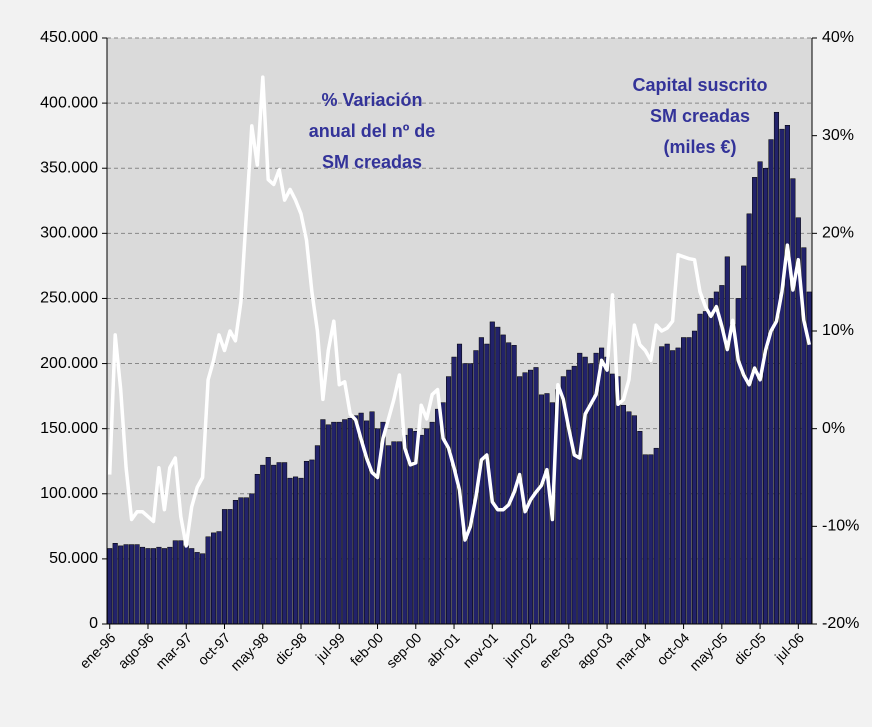  I want to click on y-tick-label: 100.000, so click(69, 493).